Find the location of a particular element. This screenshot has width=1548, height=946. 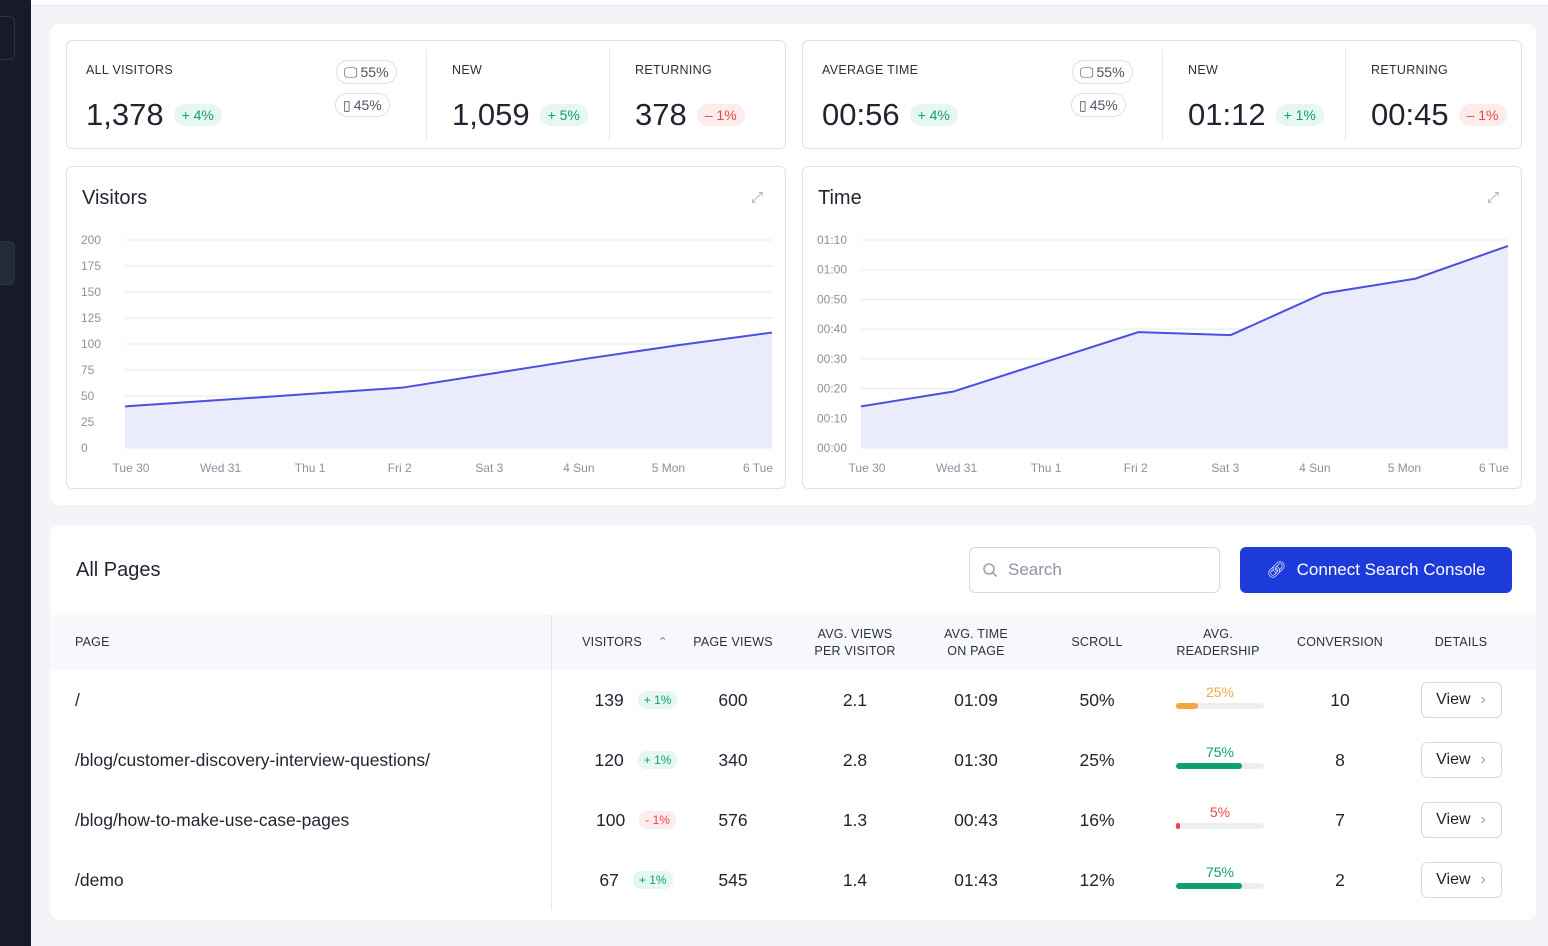

scroll-value: 16% is located at coordinates (1097, 819).